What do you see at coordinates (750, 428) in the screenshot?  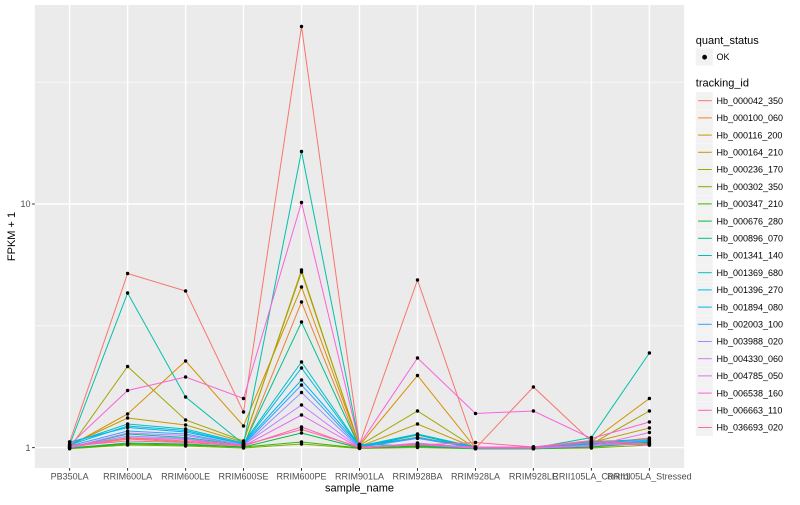 I see `svg-text: Hb_036693_020` at bounding box center [750, 428].